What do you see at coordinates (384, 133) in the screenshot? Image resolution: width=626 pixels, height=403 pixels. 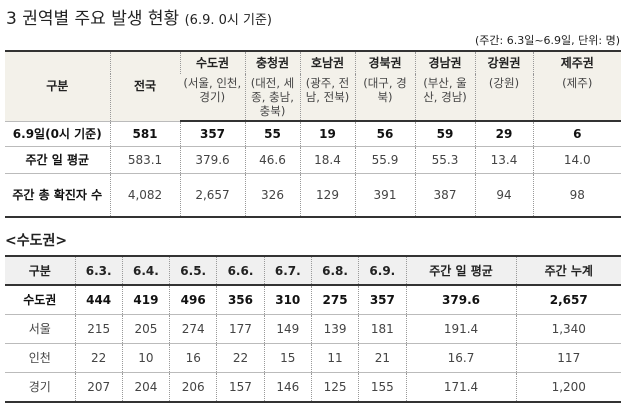 I see `data-cell: 56` at bounding box center [384, 133].